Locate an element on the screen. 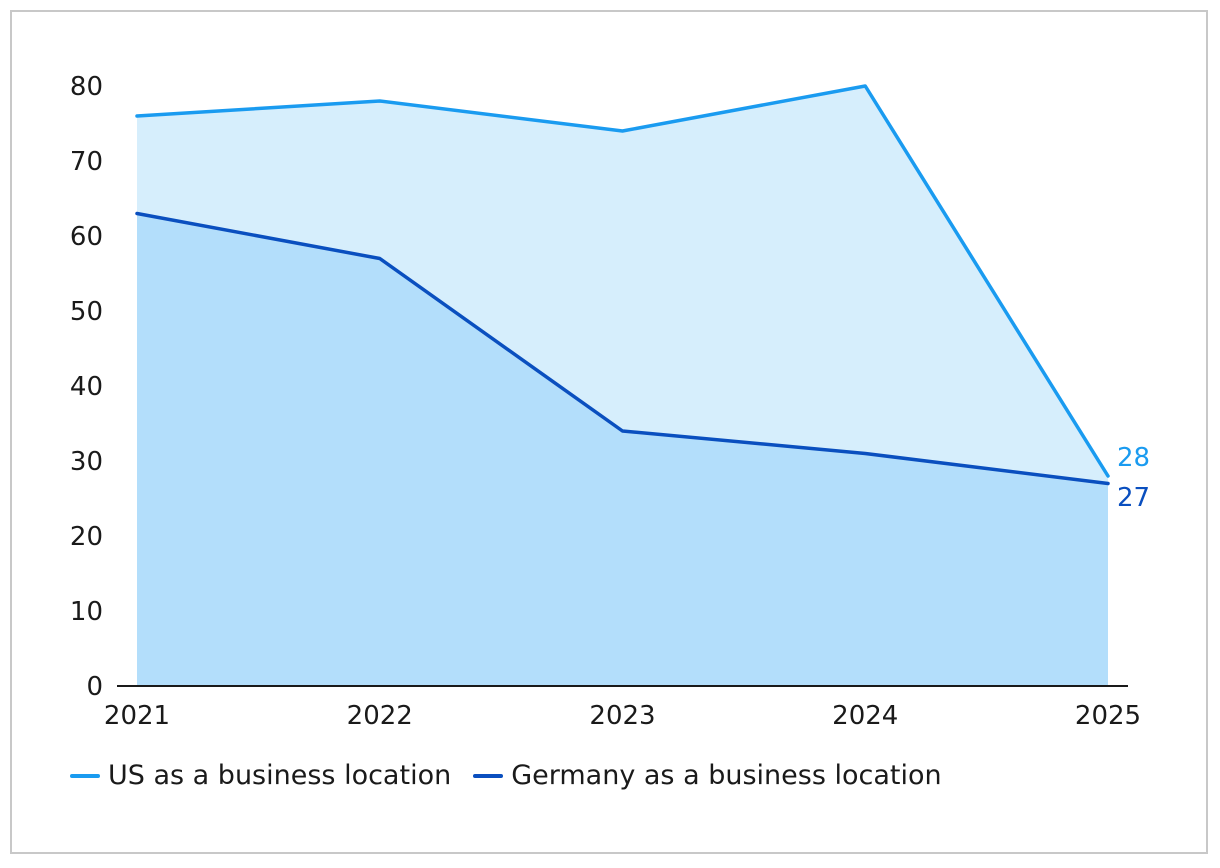 This screenshot has height=868, width=1220. legend-item-germany: Germany as a business location is located at coordinates (707, 775).